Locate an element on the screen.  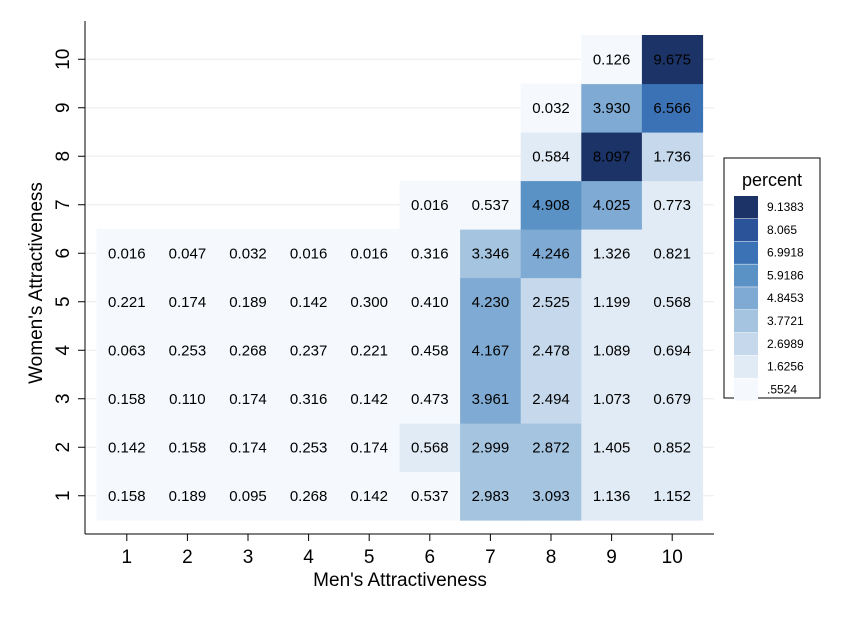
cell-value-label: 4.025 is located at coordinates (612, 205).